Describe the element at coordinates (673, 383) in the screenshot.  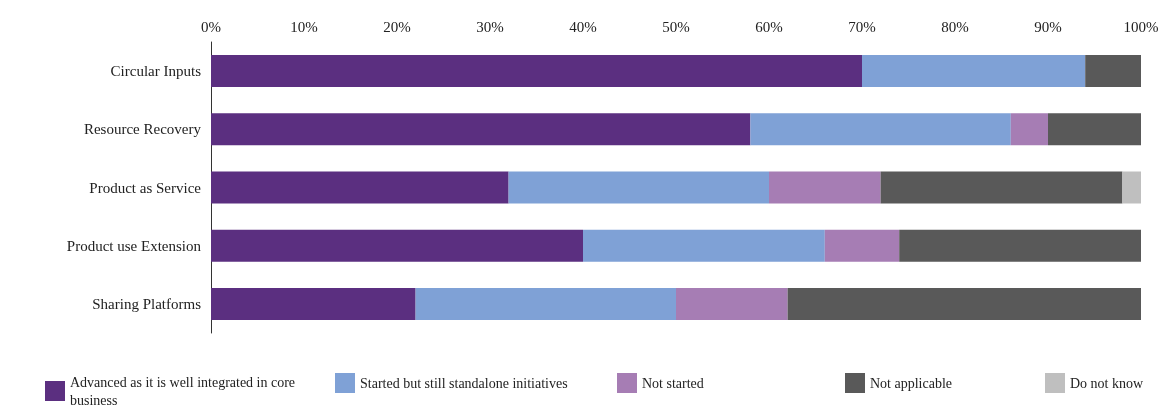
I see `legend-label: Not started` at that location.